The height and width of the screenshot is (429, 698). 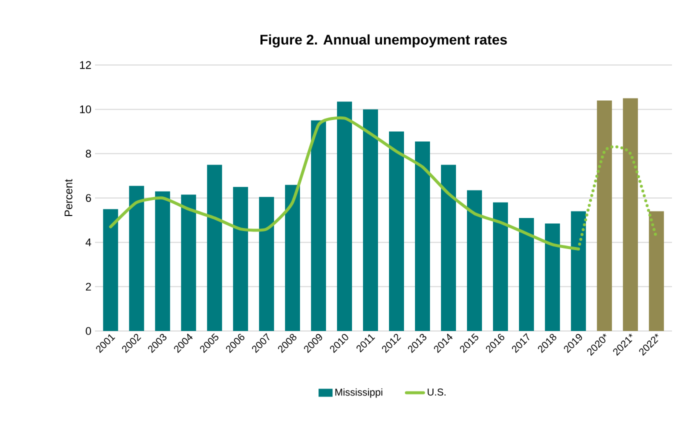 I want to click on legend-label: U.S., so click(x=437, y=392).